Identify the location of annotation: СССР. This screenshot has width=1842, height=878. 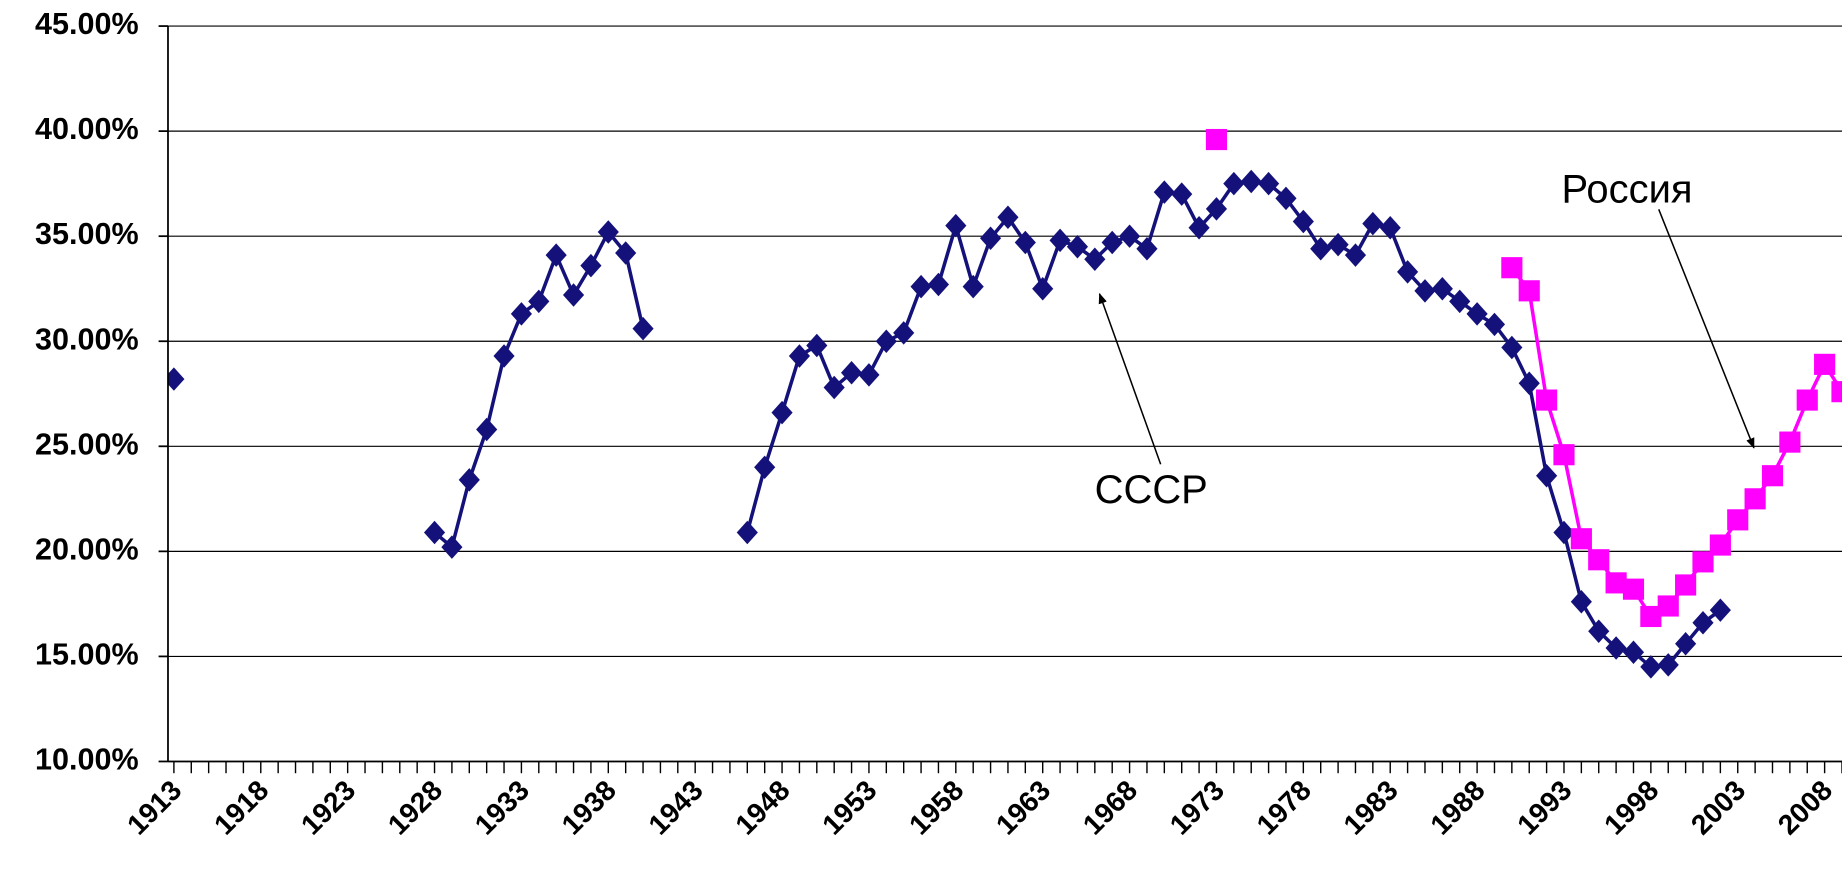
(1151, 490).